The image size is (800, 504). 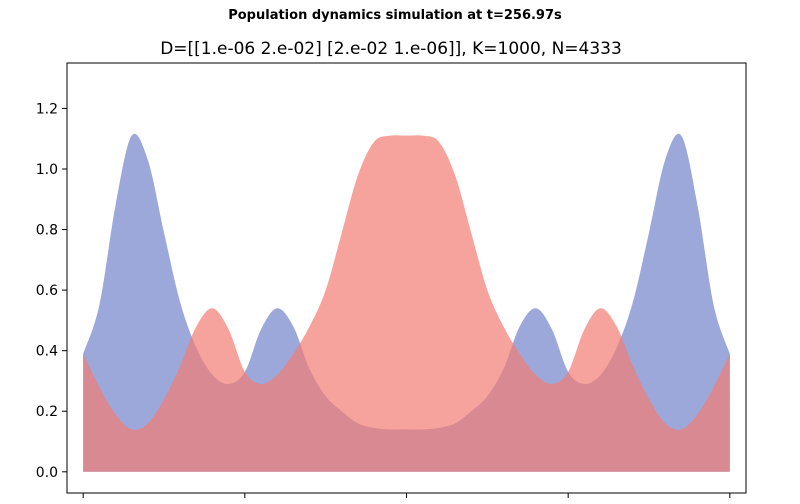 I want to click on y-tick-label: 0.6, so click(x=47, y=291).